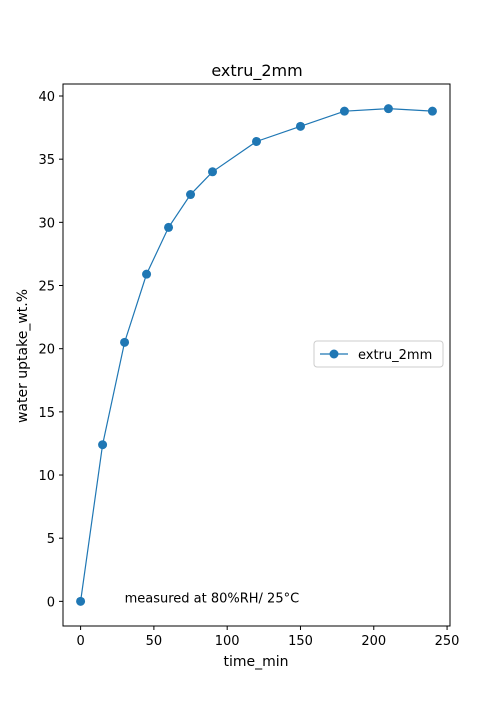 Image resolution: width=500 pixels, height=703 pixels. What do you see at coordinates (447, 641) in the screenshot?
I see `x-tick-label: 250` at bounding box center [447, 641].